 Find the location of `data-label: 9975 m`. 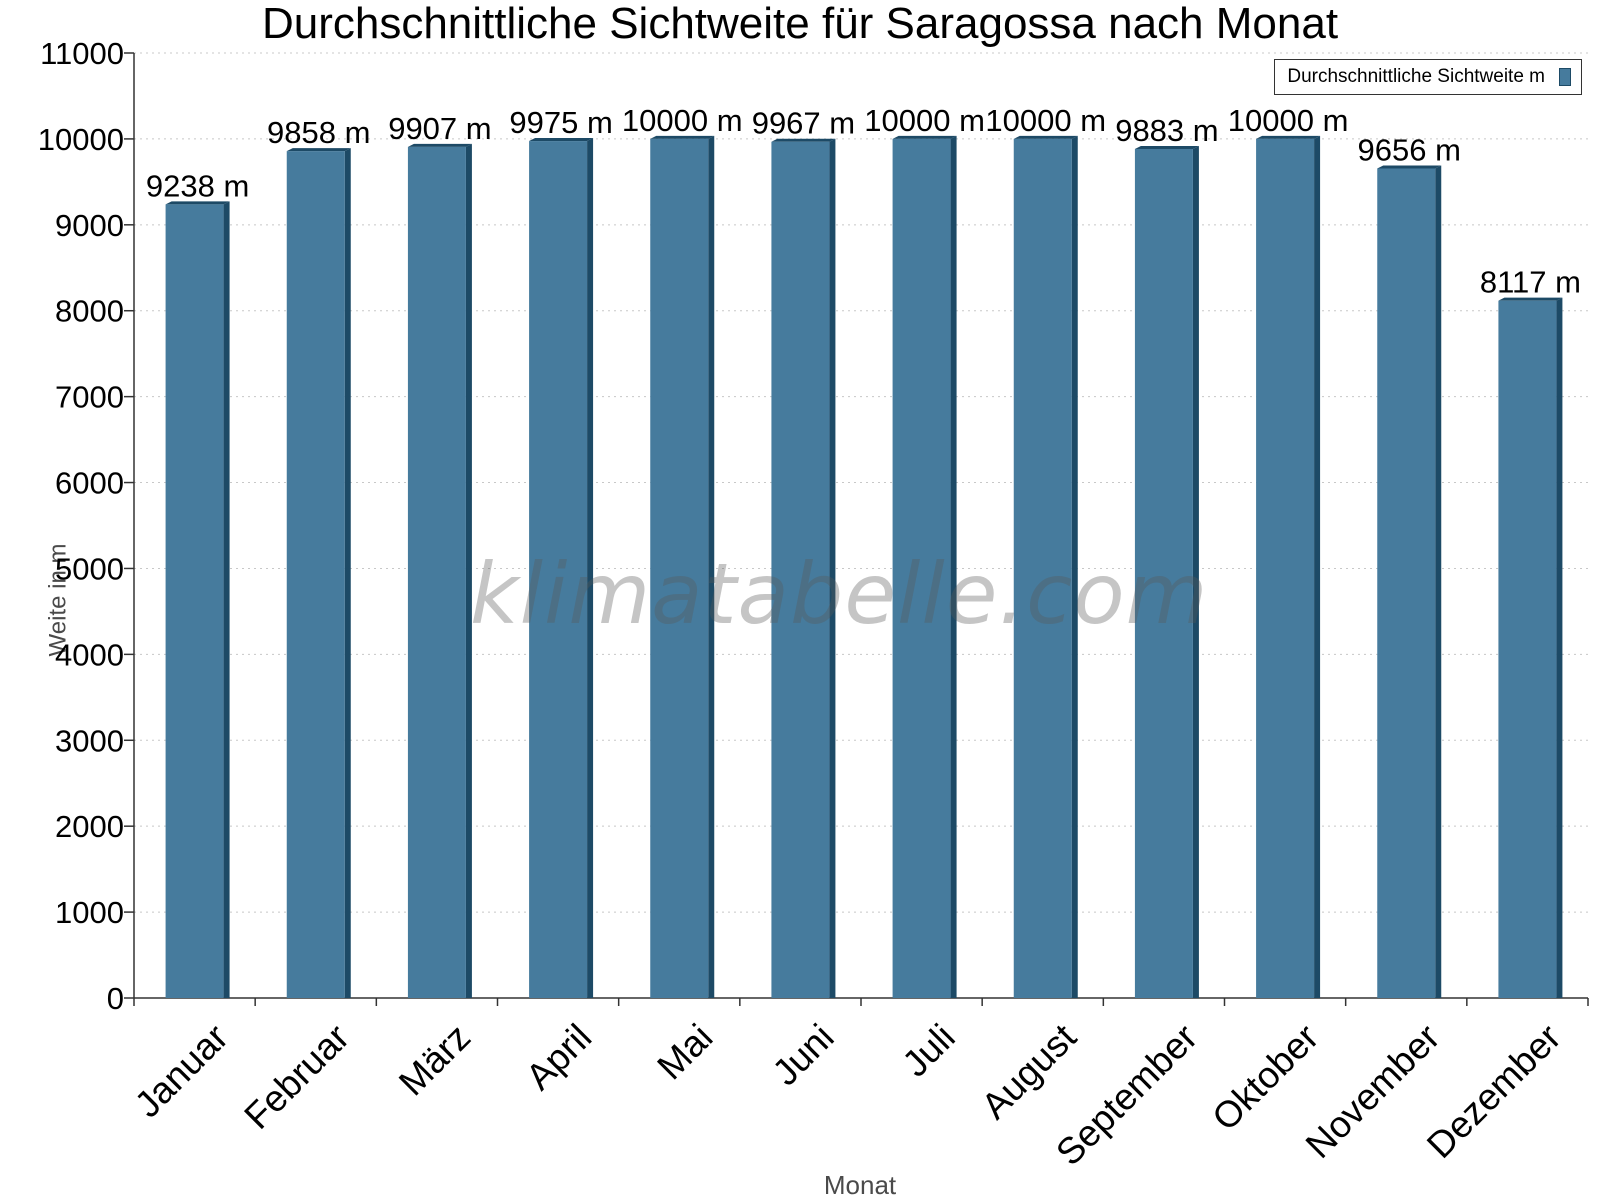

data-label: 9975 m is located at coordinates (560, 122).